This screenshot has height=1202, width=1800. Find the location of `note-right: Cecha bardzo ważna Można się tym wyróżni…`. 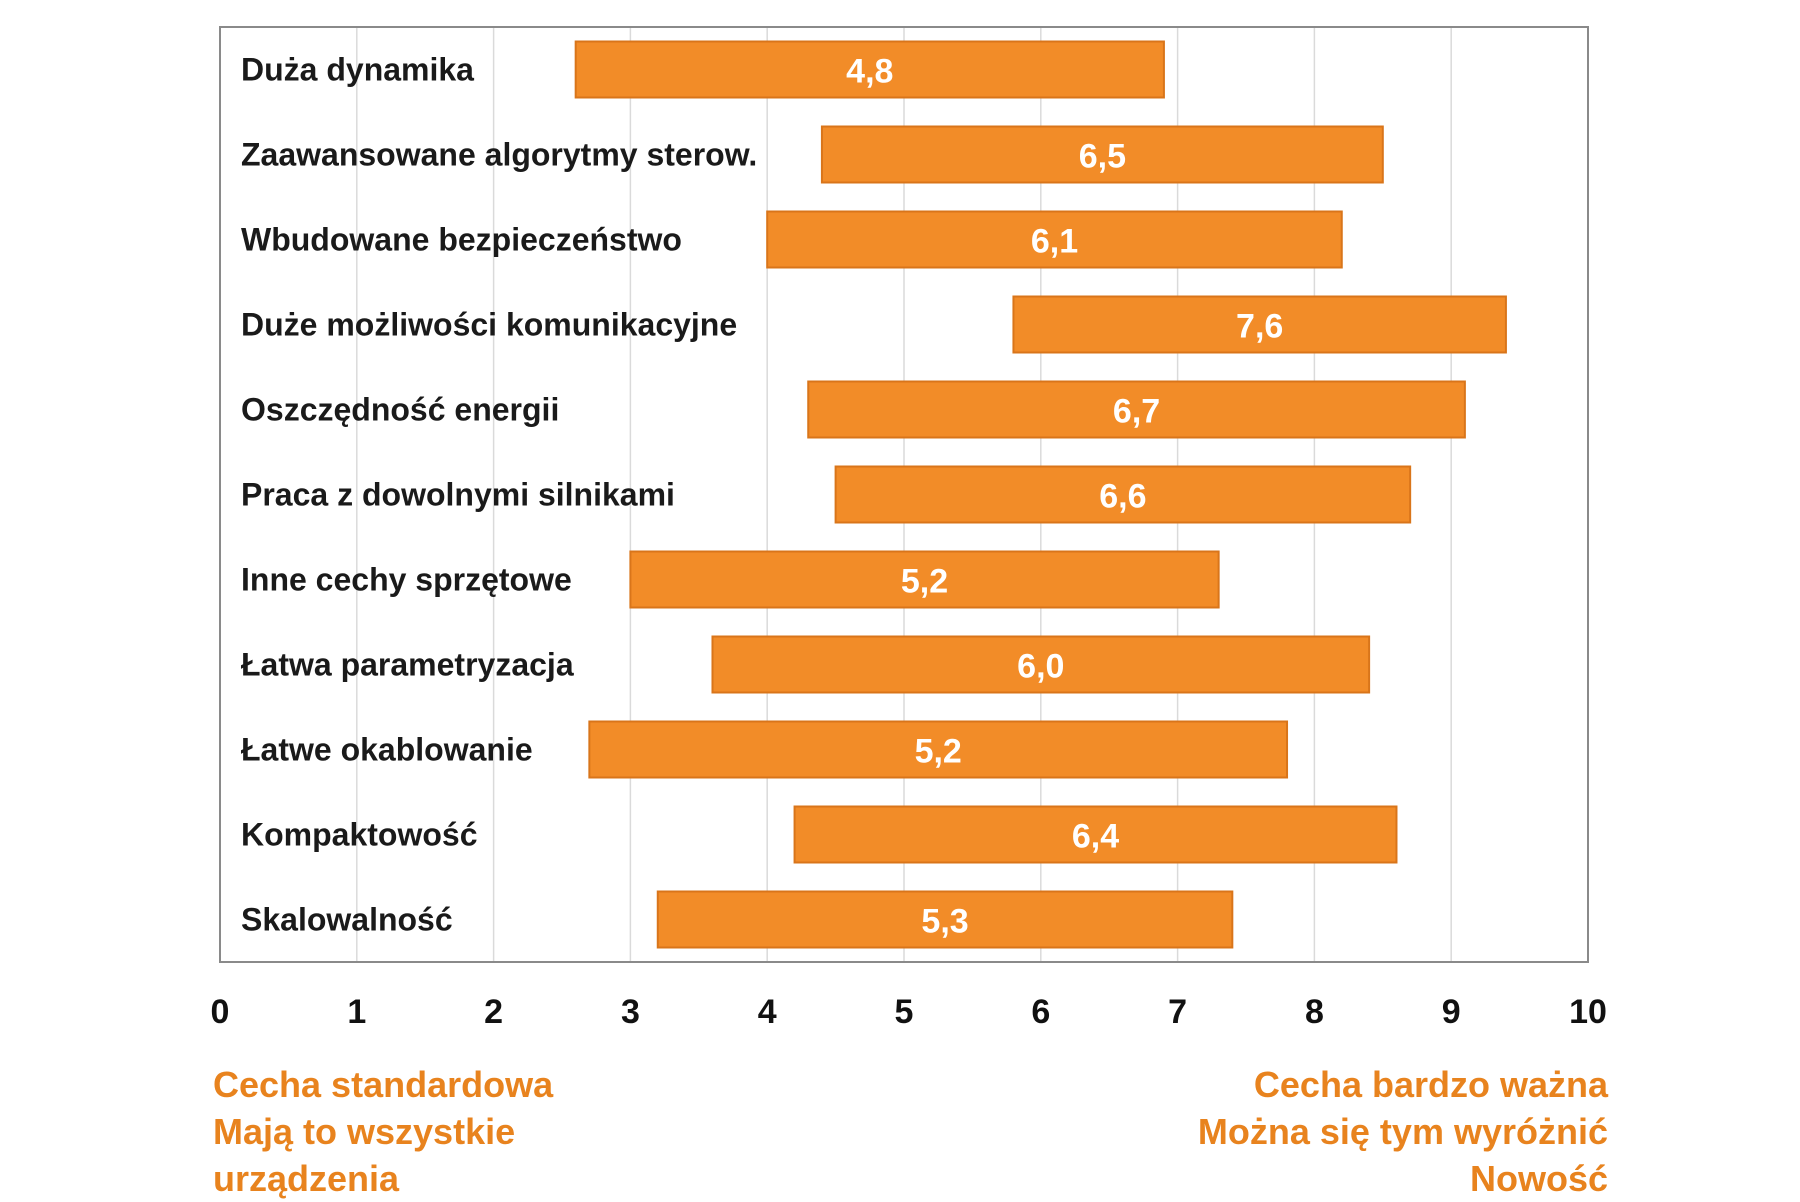

note-right: Cecha bardzo ważna Można się tym wyróżni… is located at coordinates (1403, 1131).